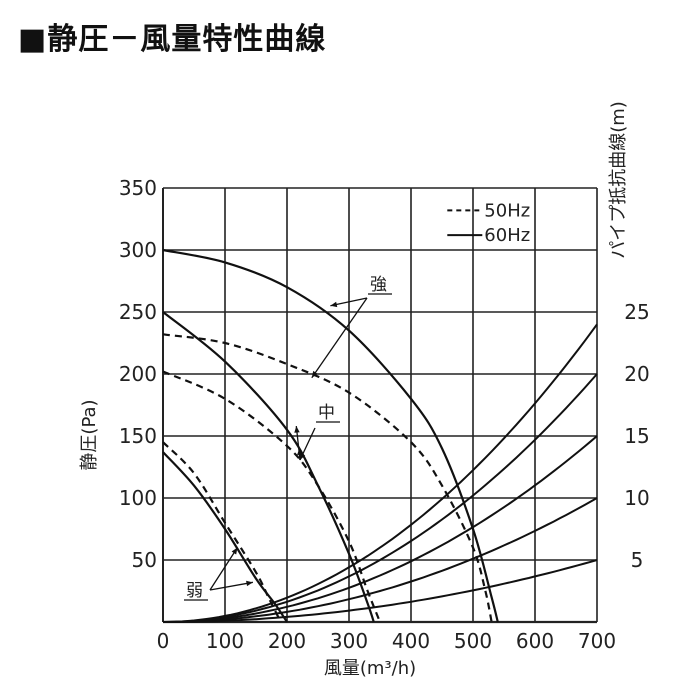 This screenshot has width=700, height=700. Describe the element at coordinates (326, 413) in the screenshot. I see `annotation-medium: 中` at that location.